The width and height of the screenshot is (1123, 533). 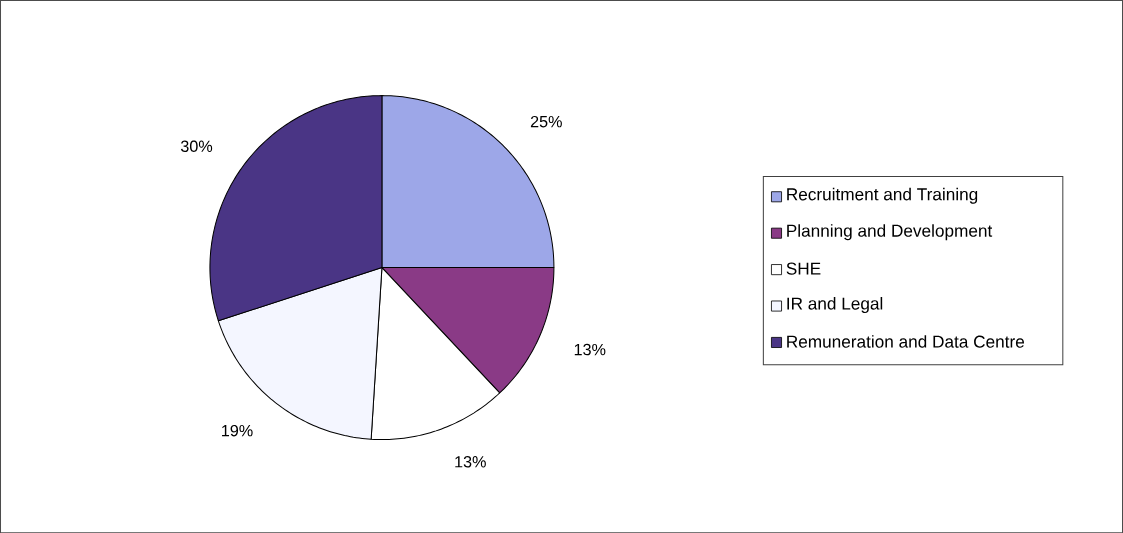 What do you see at coordinates (546, 121) in the screenshot?
I see `data-label: 25%` at bounding box center [546, 121].